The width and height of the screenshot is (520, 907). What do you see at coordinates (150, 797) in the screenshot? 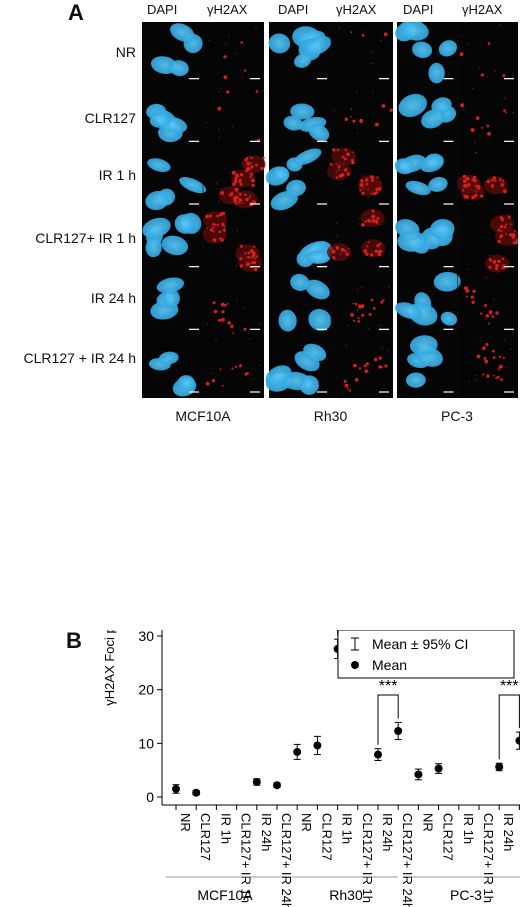
I see `y-tick-label: 0` at bounding box center [150, 797].